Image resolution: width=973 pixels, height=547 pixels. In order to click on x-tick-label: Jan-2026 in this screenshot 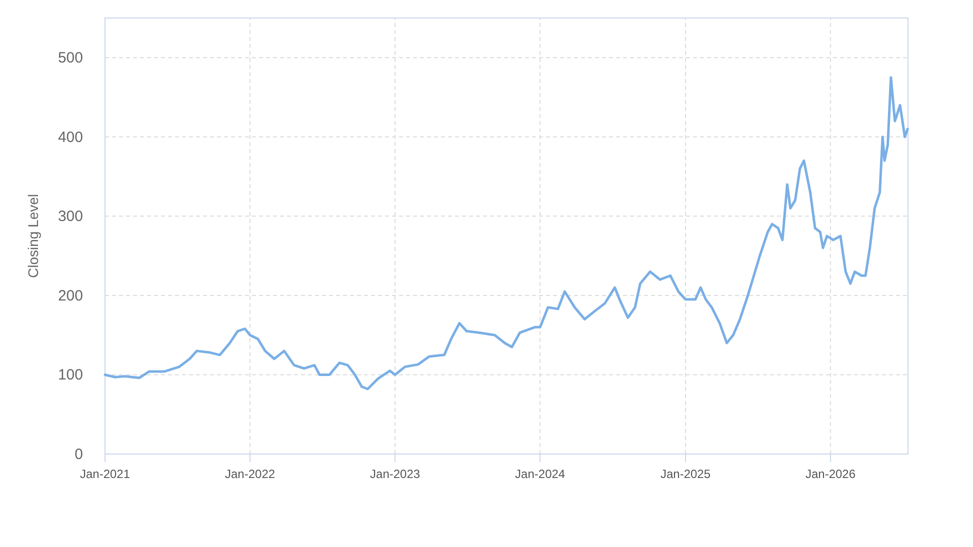, I will do `click(831, 474)`.